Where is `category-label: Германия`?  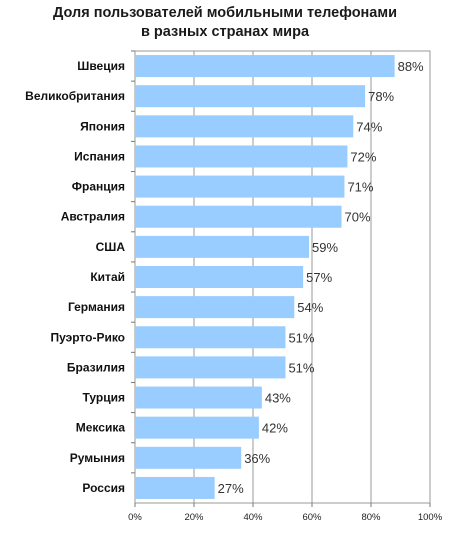 category-label: Германия is located at coordinates (96, 307).